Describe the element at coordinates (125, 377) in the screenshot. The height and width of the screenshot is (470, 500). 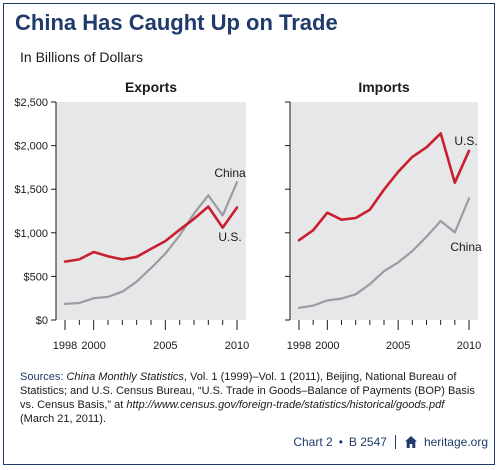
I see `sources-publication: China Monthly Statistics` at that location.